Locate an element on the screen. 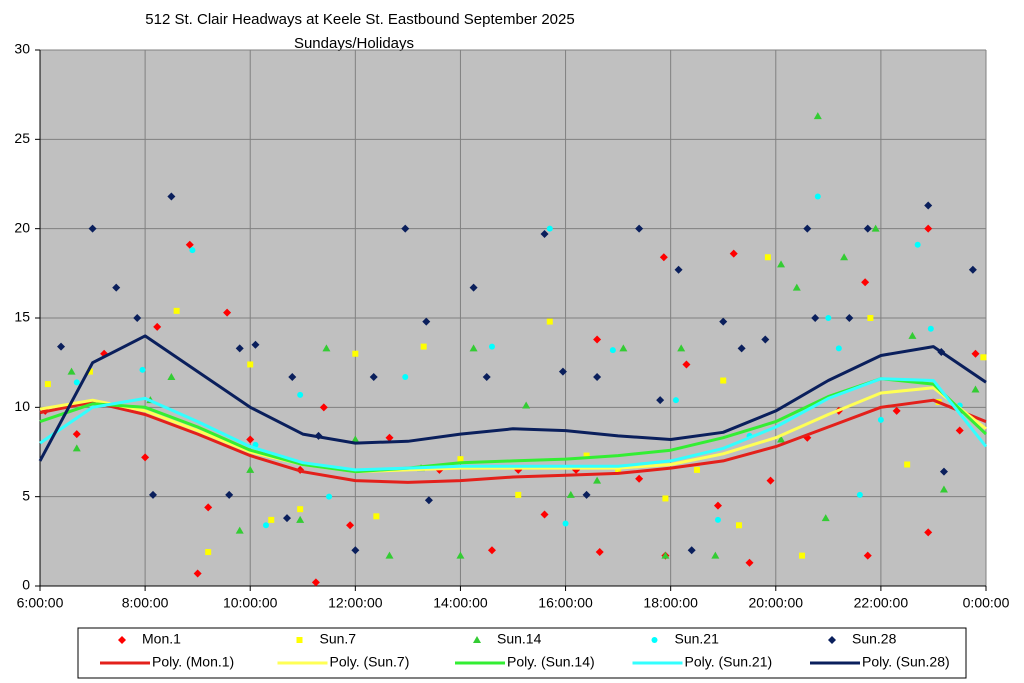 The width and height of the screenshot is (1024, 683). legend-label: Sun.7 is located at coordinates (338, 639).